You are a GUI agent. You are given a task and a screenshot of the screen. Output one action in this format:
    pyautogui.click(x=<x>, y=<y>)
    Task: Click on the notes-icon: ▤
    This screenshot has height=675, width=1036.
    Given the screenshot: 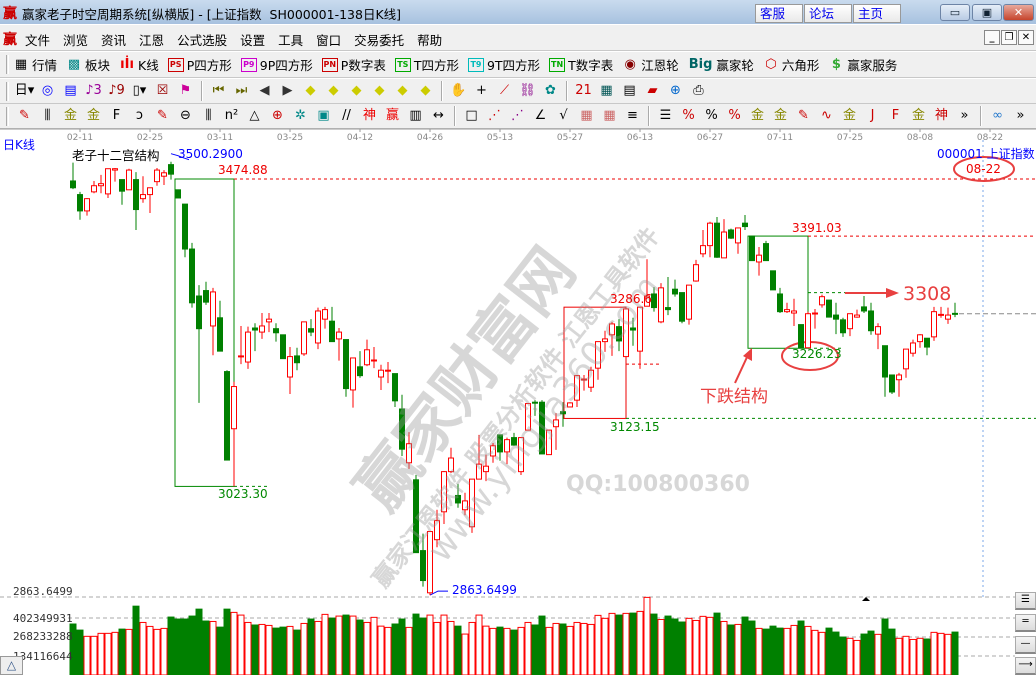 What is the action you would take?
    pyautogui.click(x=70, y=90)
    